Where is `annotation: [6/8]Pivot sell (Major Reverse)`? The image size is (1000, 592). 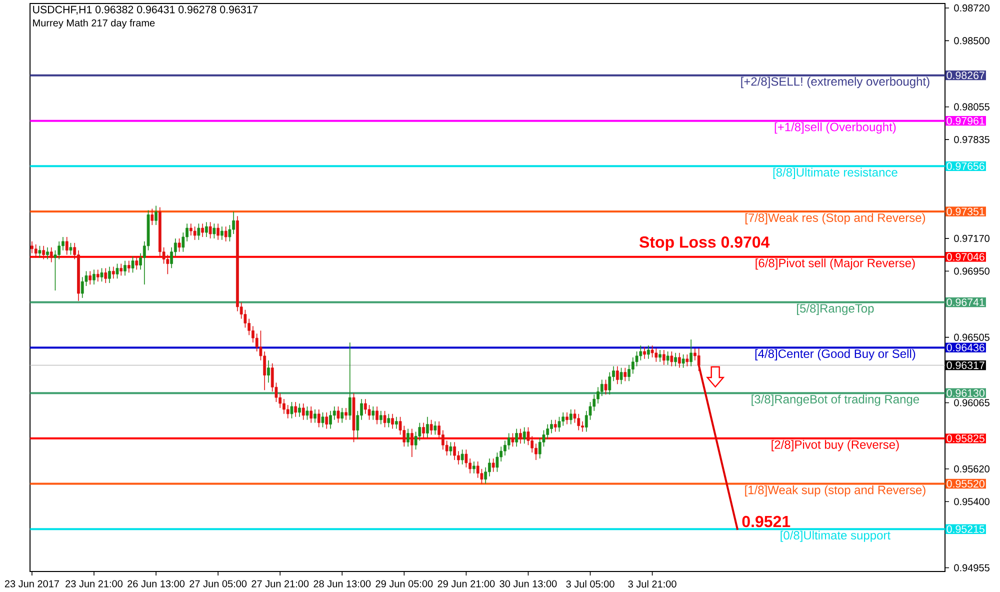
annotation: [6/8]Pivot sell (Major Reverse) is located at coordinates (835, 264).